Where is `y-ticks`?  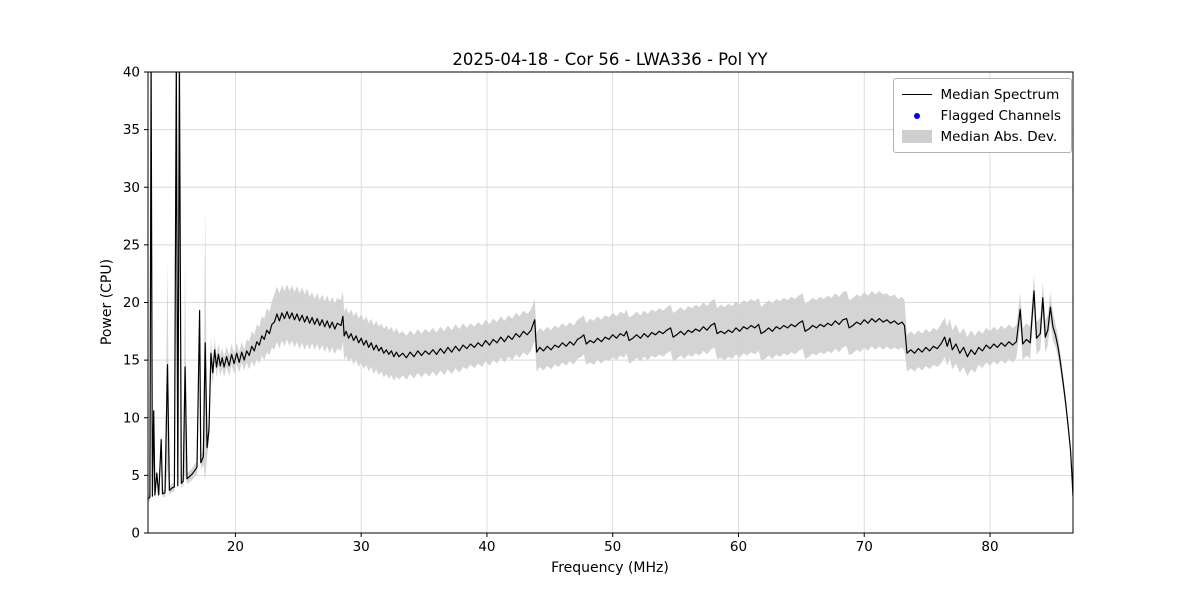 y-ticks is located at coordinates (146, 302).